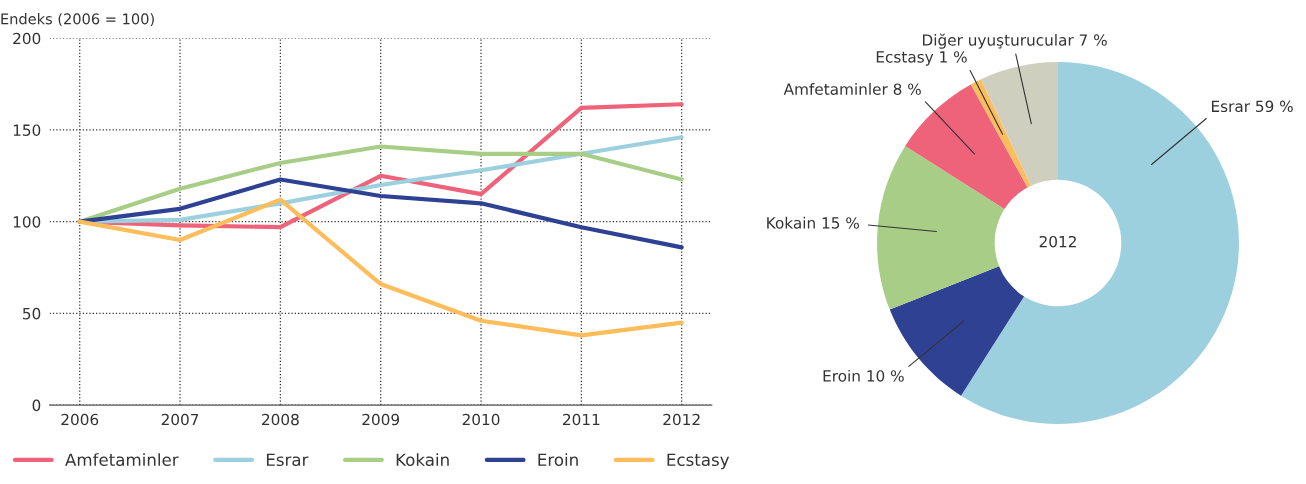  What do you see at coordinates (280, 419) in the screenshot?
I see `x-tick-label: 2008` at bounding box center [280, 419].